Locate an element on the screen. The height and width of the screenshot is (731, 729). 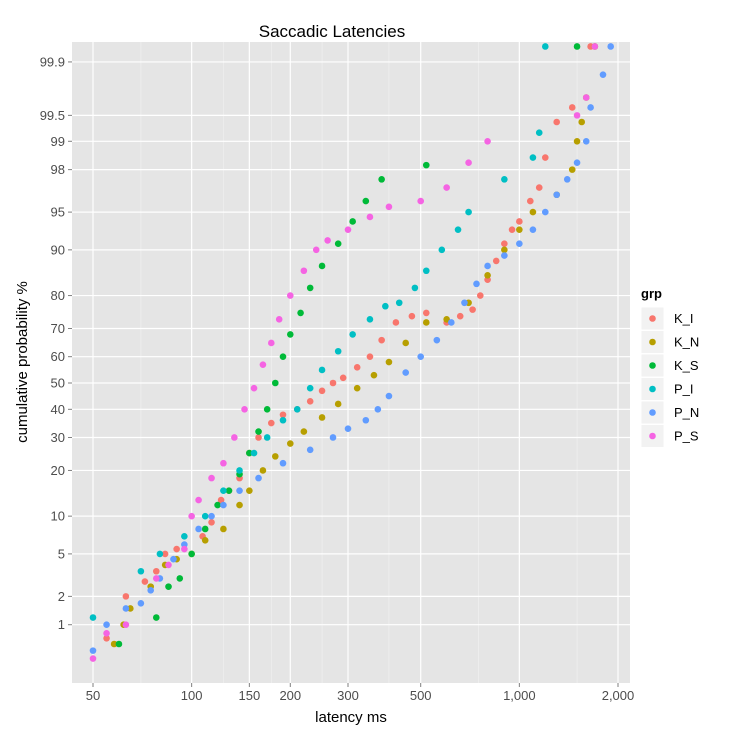
legend-item-k-i: K_I is located at coordinates (667, 318).